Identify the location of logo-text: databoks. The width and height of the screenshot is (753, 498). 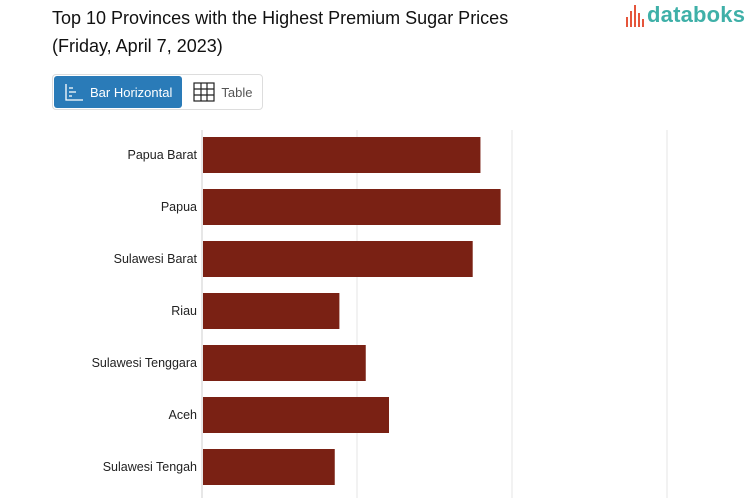
(696, 14).